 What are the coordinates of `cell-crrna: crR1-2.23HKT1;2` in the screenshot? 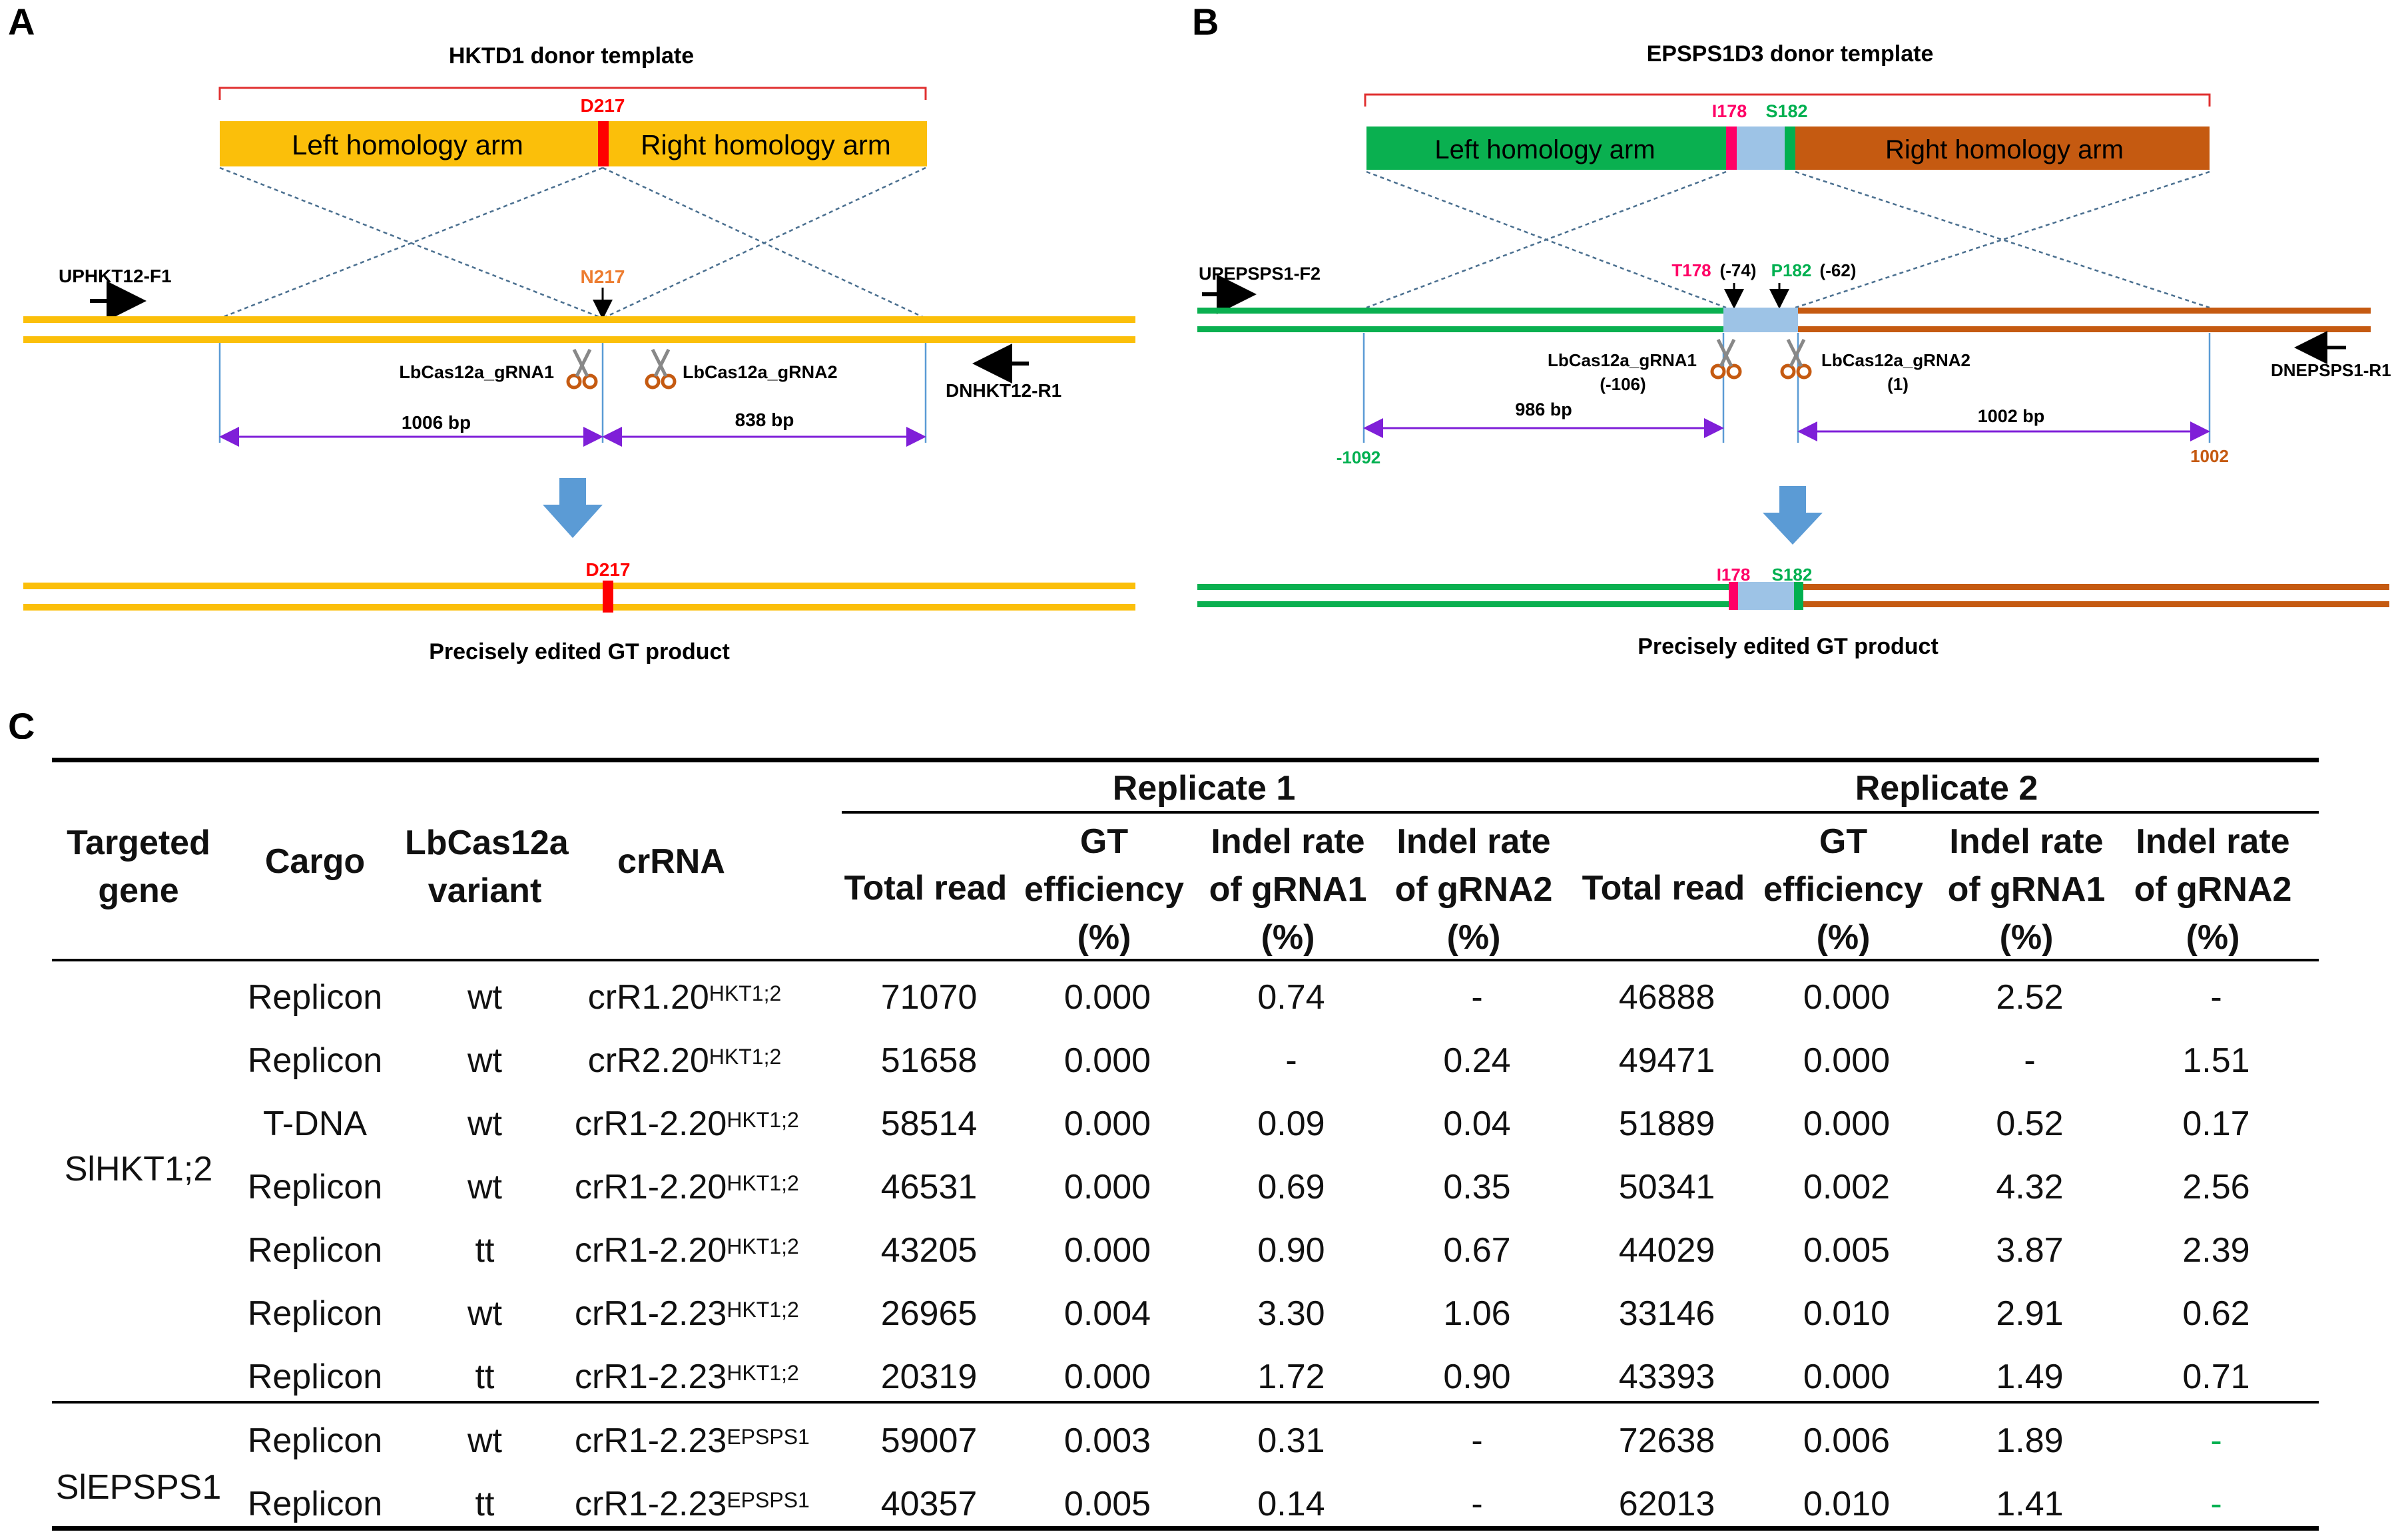 It's located at (687, 1314).